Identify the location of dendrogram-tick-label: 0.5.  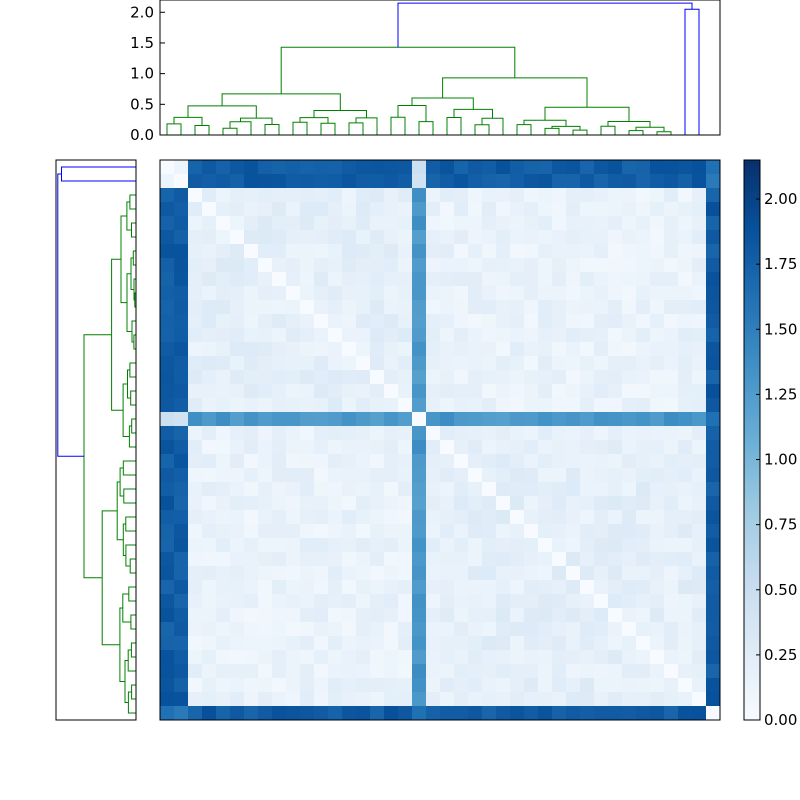
(142, 104).